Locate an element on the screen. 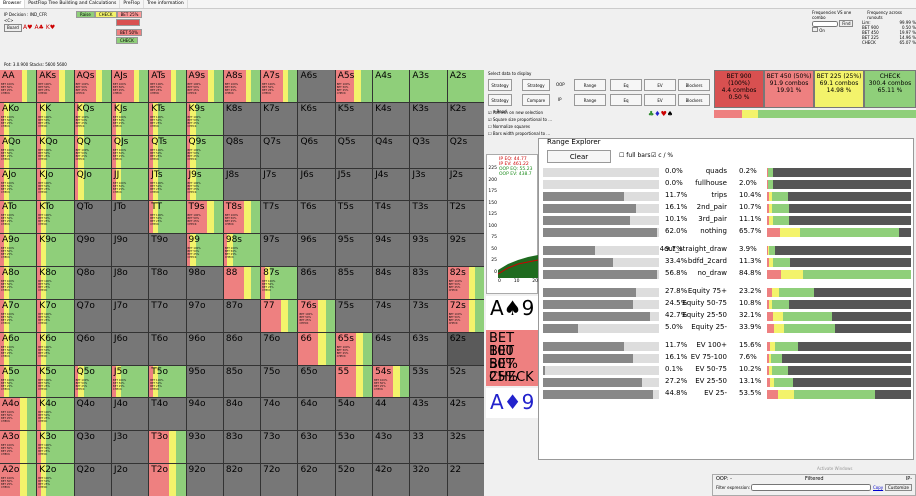  hand-cell-86s: 86s is located at coordinates (316, 283).